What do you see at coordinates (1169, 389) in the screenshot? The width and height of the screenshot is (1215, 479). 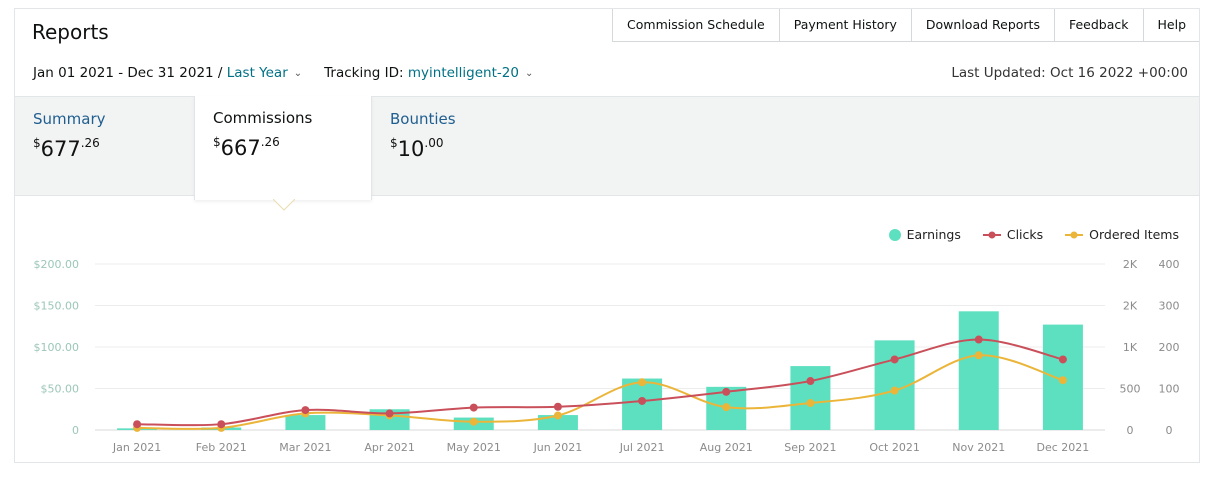 I see `ordered-axis-tick: 100` at bounding box center [1169, 389].